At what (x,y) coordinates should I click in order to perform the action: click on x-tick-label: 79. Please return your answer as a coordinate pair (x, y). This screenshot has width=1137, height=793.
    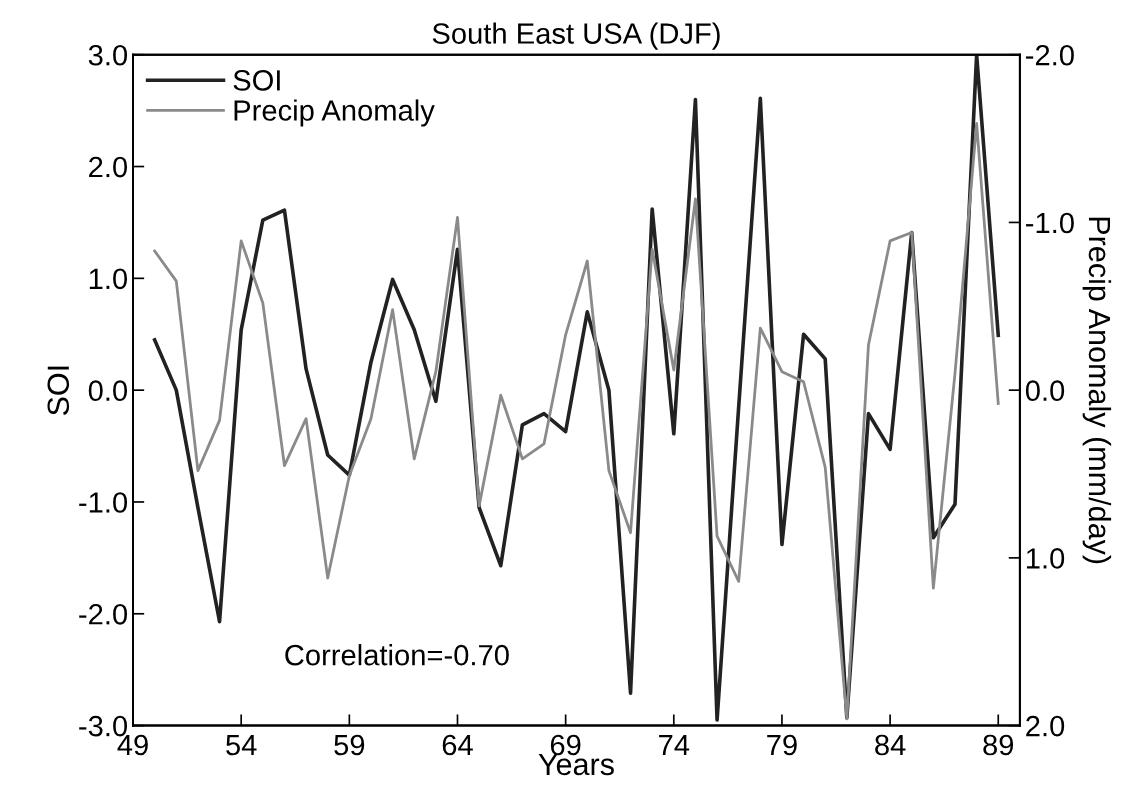
    Looking at the image, I should click on (782, 745).